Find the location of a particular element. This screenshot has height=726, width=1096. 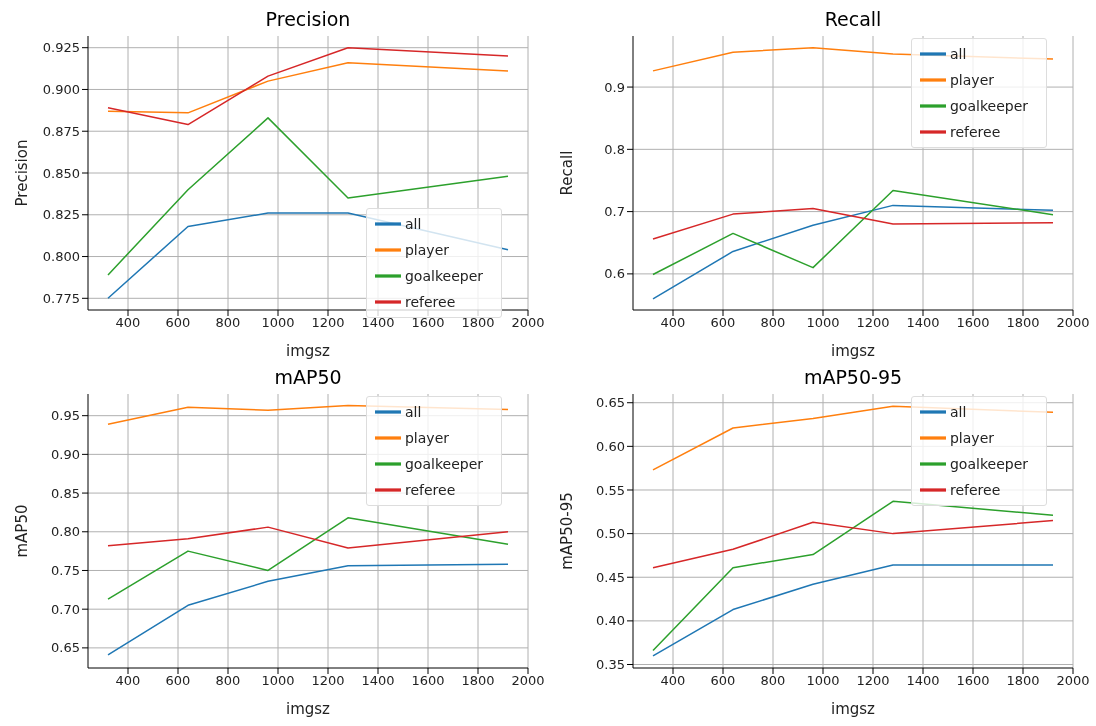

y-tick-label: 0.55 is located at coordinates (610, 490).